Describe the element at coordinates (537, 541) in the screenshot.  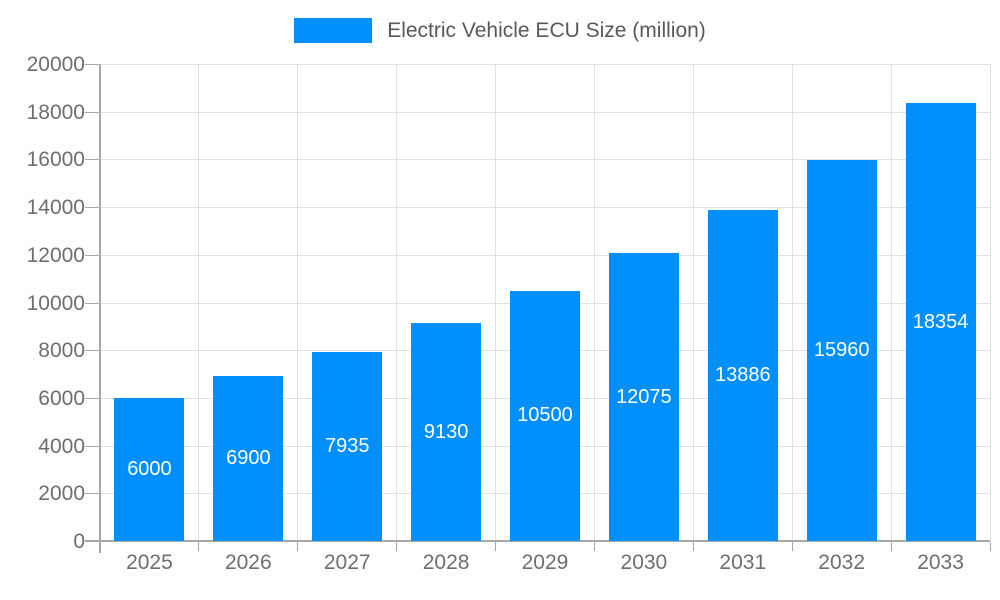
I see `x-axis-line` at that location.